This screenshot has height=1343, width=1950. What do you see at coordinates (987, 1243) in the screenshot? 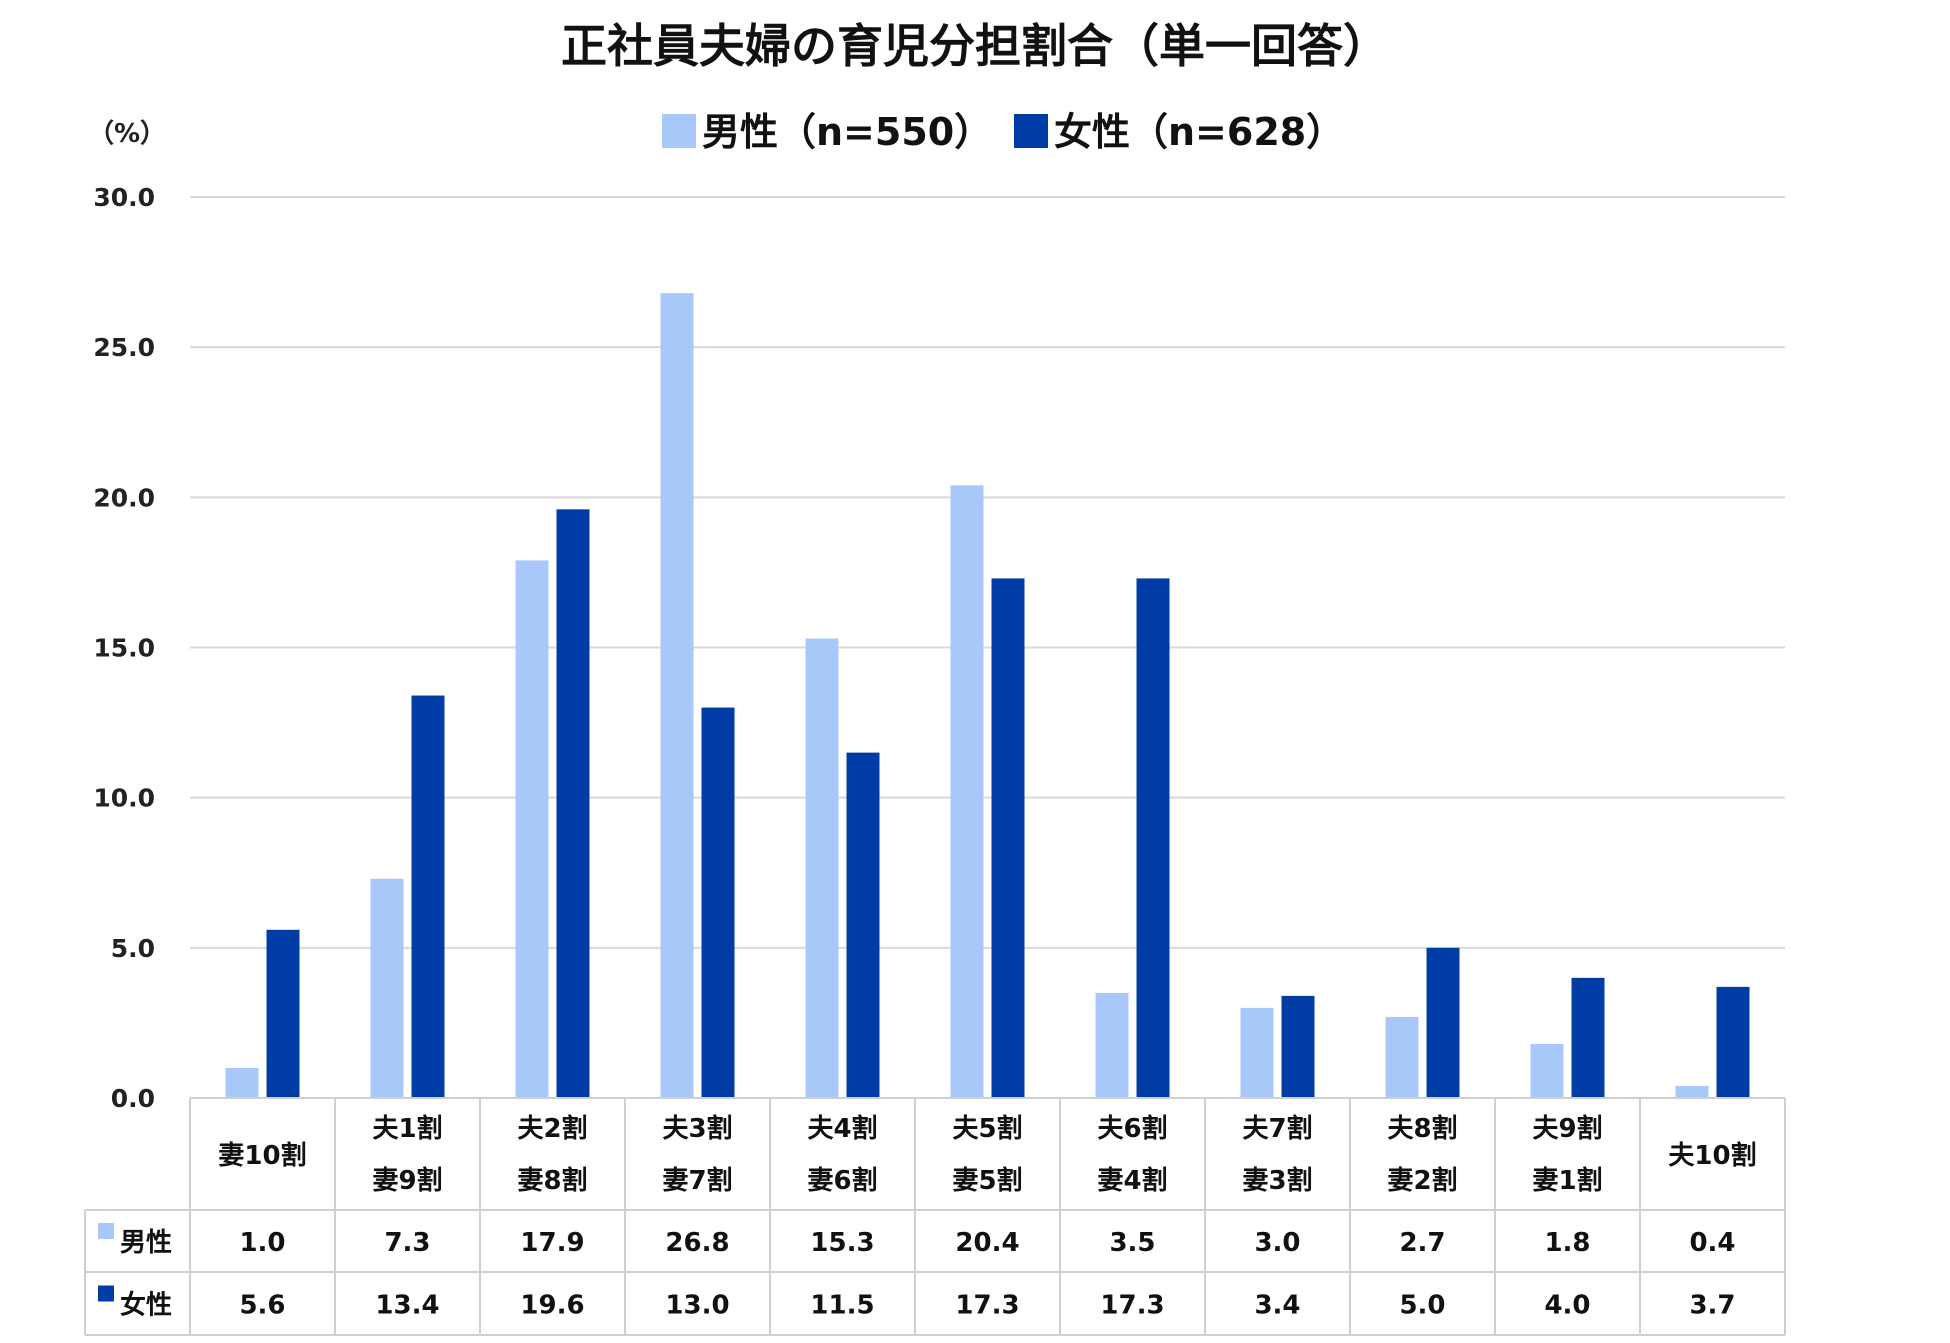
I see `table-value-cell: 20.4` at bounding box center [987, 1243].